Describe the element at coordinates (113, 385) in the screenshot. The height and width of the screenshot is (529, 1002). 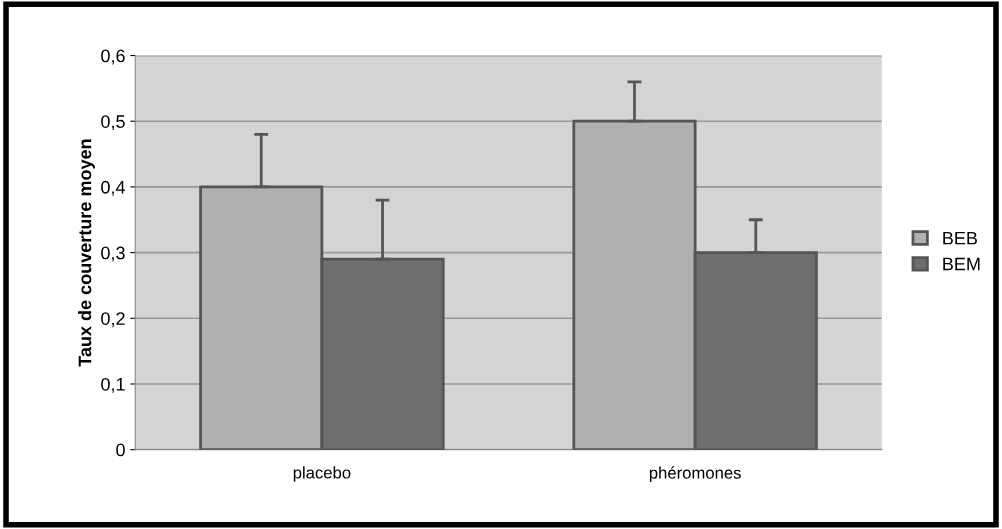
I see `y-tick-label: 0,1` at that location.